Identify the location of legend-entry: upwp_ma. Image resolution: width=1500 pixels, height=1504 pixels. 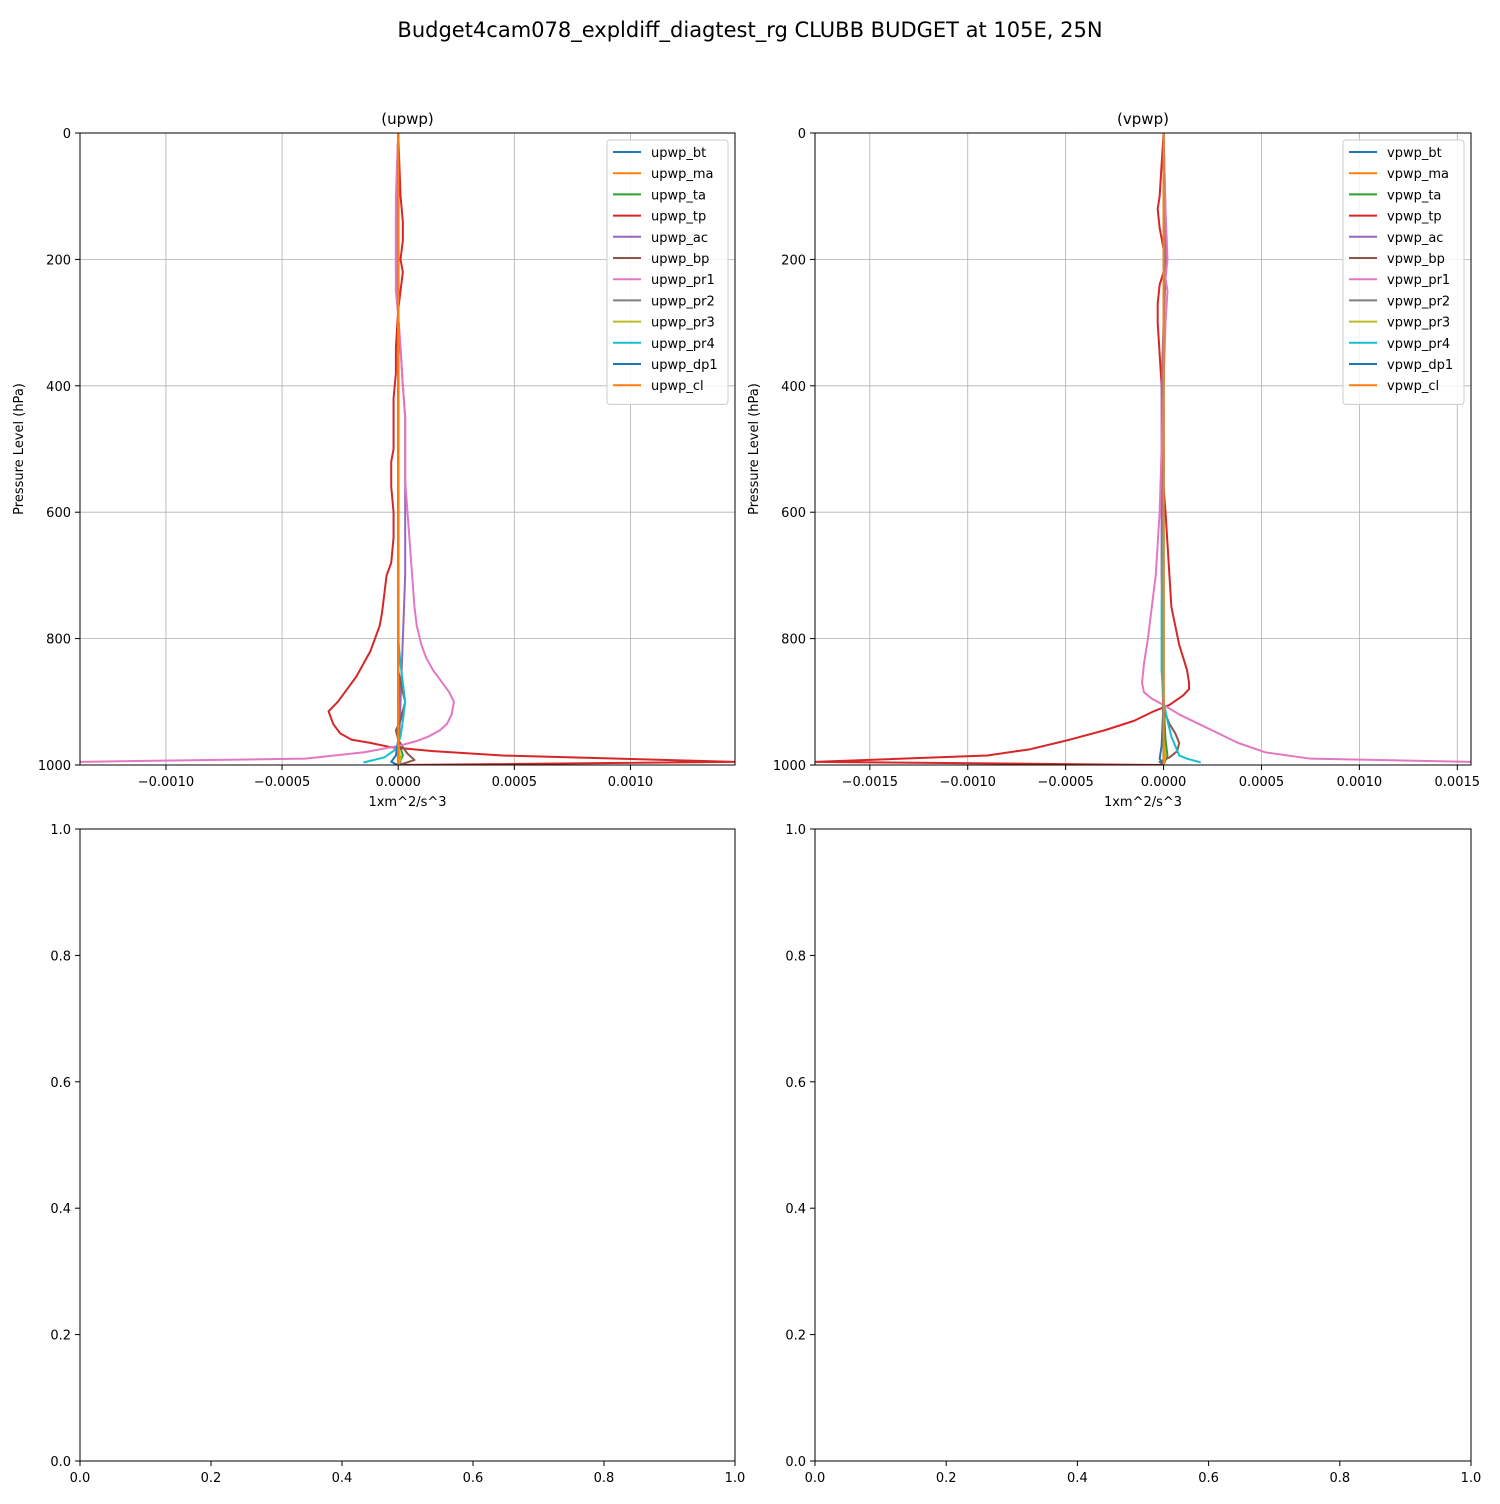
(682, 174).